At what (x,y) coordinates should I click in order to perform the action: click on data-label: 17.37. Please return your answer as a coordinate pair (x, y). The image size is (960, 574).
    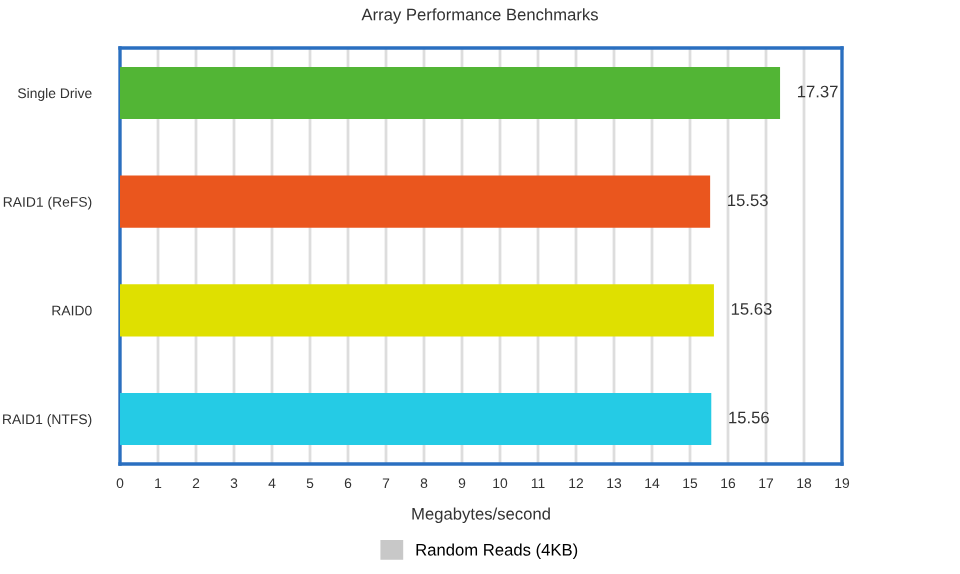
    Looking at the image, I should click on (818, 91).